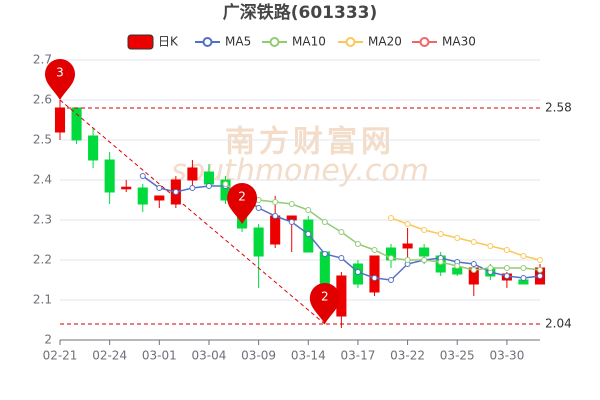 This screenshot has width=600, height=400. What do you see at coordinates (168, 42) in the screenshot?
I see `legend-label: 日K` at bounding box center [168, 42].